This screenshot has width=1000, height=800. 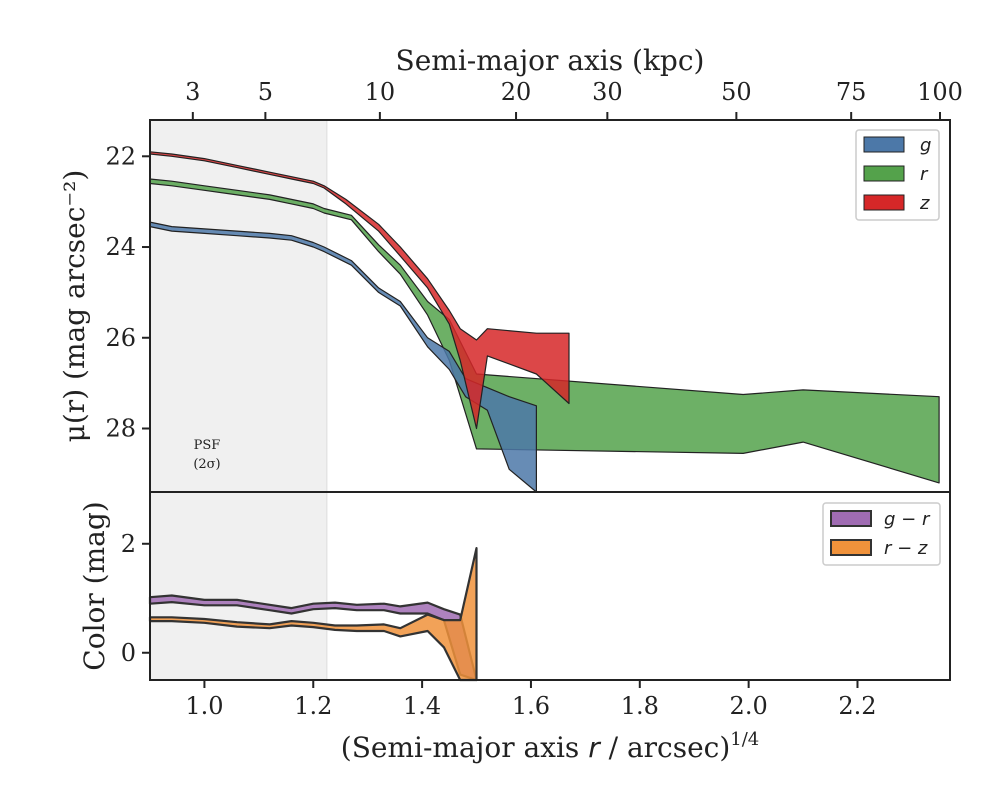 What do you see at coordinates (128, 653) in the screenshot?
I see `color-tick-label-0: 0` at bounding box center [128, 653].